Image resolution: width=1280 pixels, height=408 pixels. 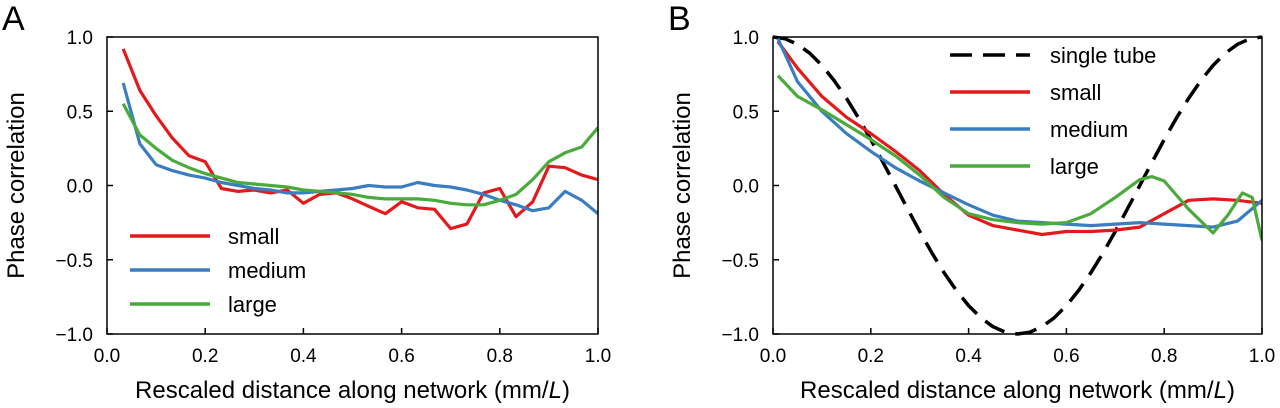 What do you see at coordinates (253, 236) in the screenshot?
I see `panel-a-legend-label-small: small` at bounding box center [253, 236].